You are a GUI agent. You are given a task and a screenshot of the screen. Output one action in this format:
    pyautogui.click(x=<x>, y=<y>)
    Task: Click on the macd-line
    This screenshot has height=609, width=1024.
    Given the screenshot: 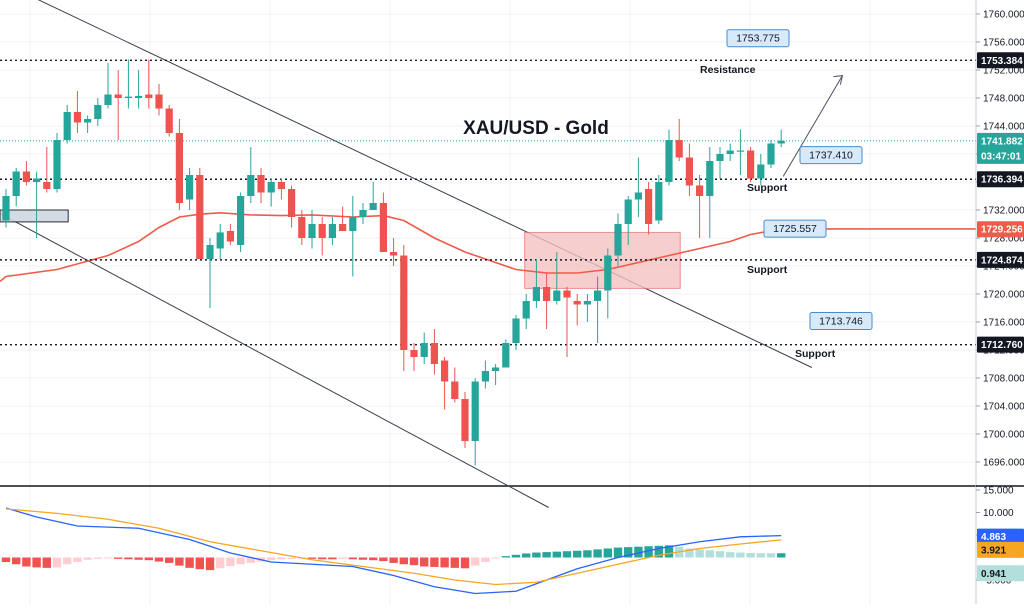 What is the action you would take?
    pyautogui.click(x=393, y=551)
    